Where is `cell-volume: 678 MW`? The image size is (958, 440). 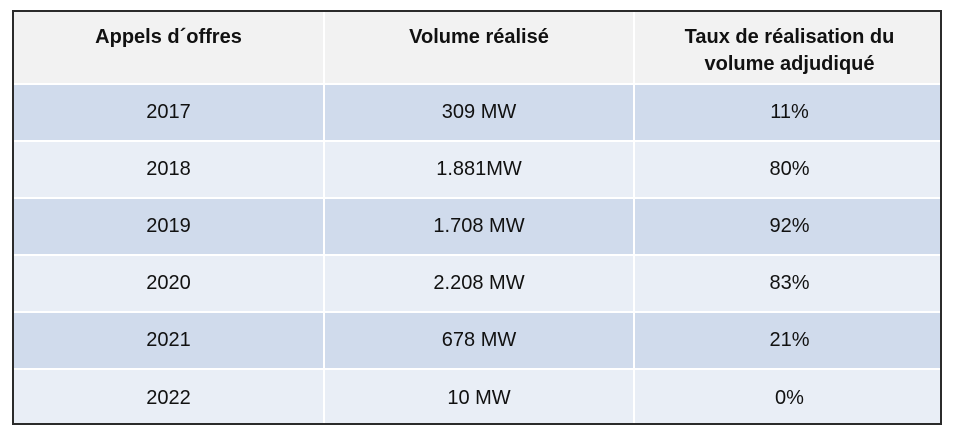 cell-volume: 678 MW is located at coordinates (479, 340).